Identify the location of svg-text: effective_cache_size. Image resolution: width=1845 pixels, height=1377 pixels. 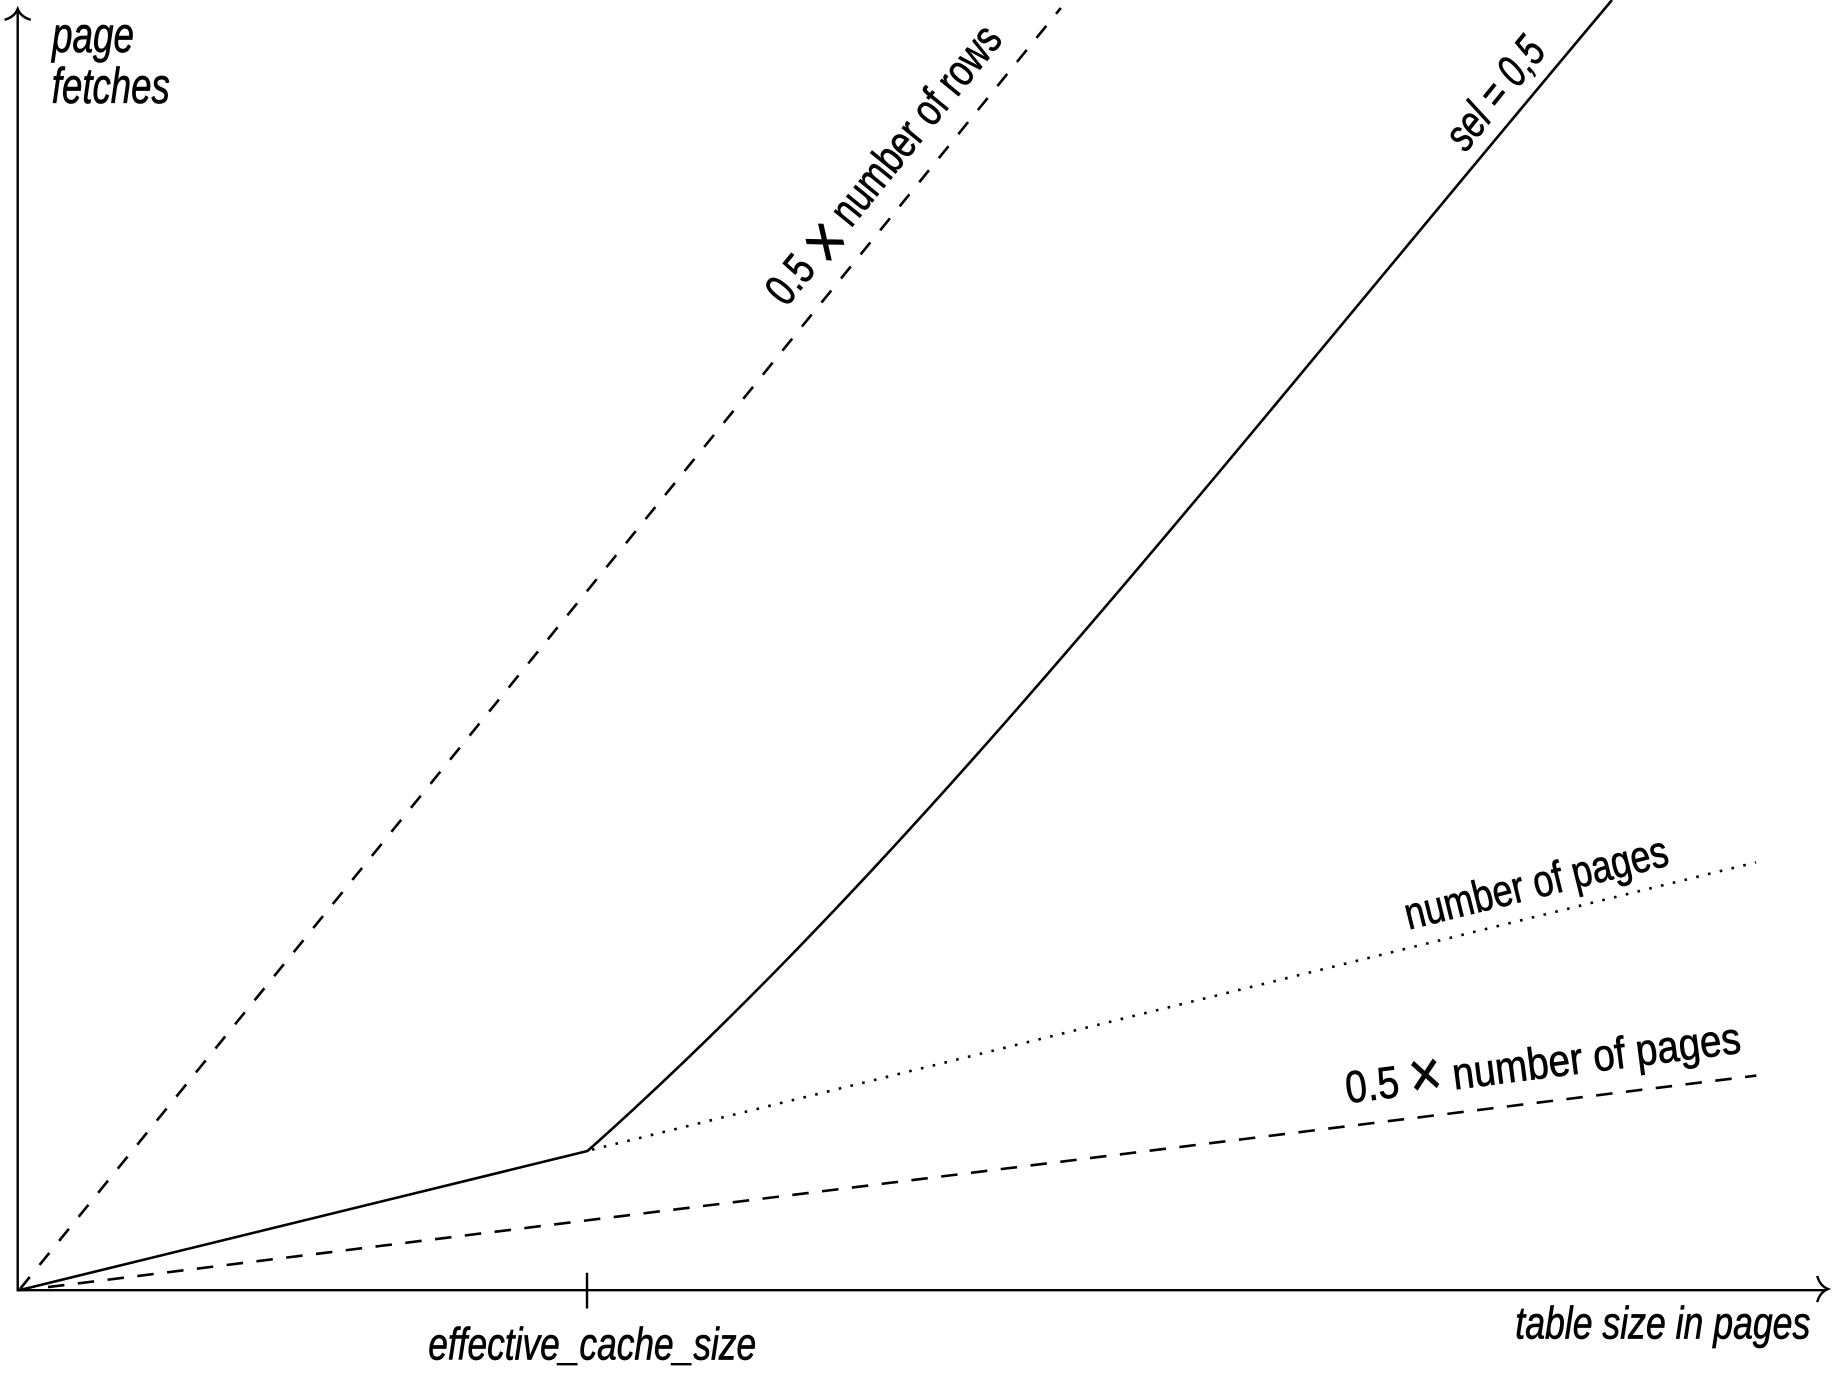
(592, 1344).